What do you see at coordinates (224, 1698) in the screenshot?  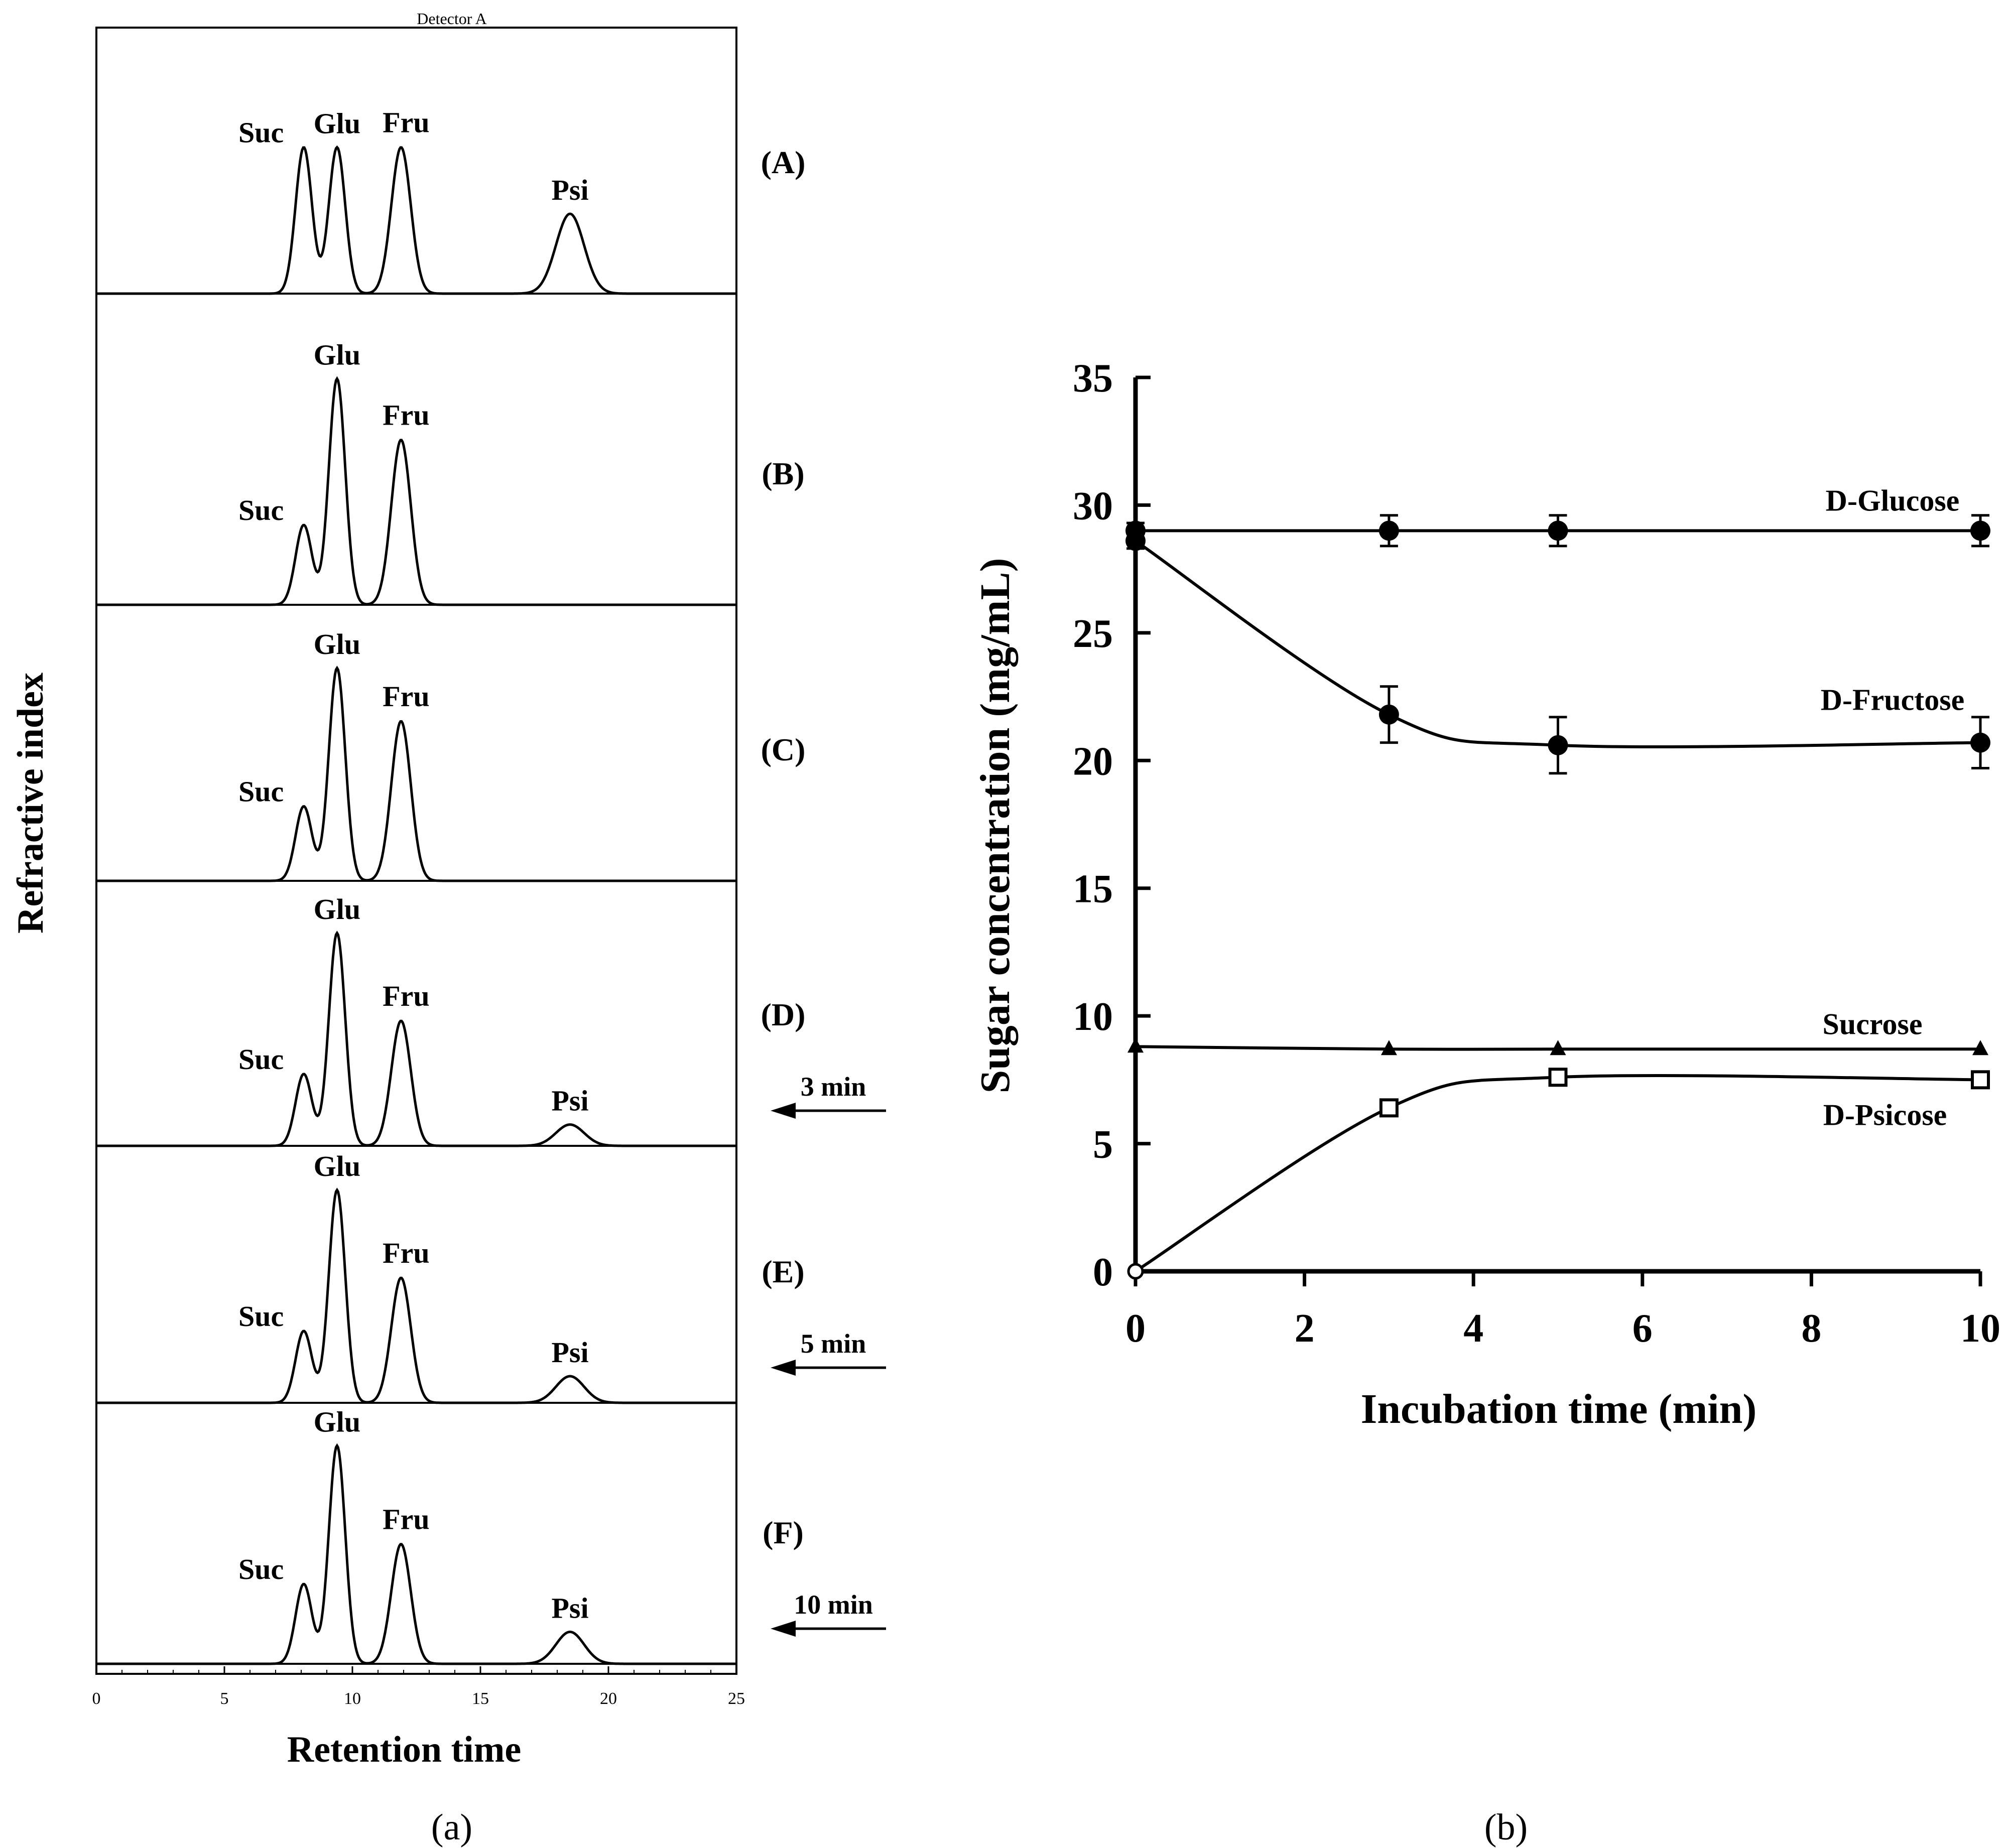 I see `x-tick-label: 5` at bounding box center [224, 1698].